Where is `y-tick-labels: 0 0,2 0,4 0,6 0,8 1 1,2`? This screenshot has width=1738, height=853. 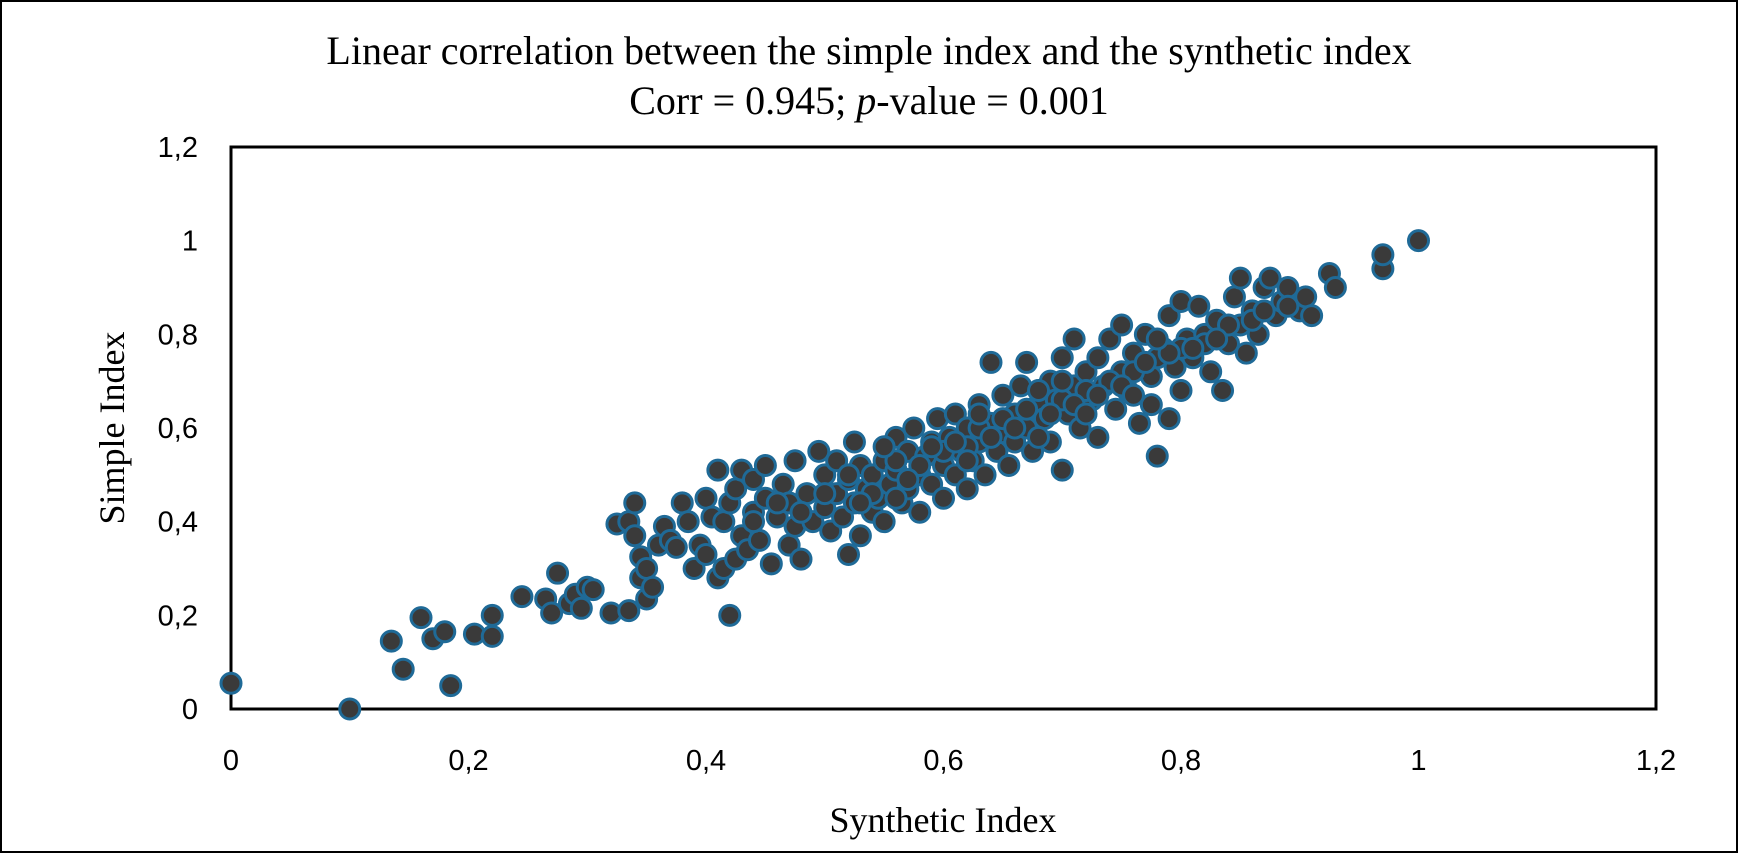
y-tick-labels: 0 0,2 0,4 0,6 0,8 1 1,2 is located at coordinates (178, 429).